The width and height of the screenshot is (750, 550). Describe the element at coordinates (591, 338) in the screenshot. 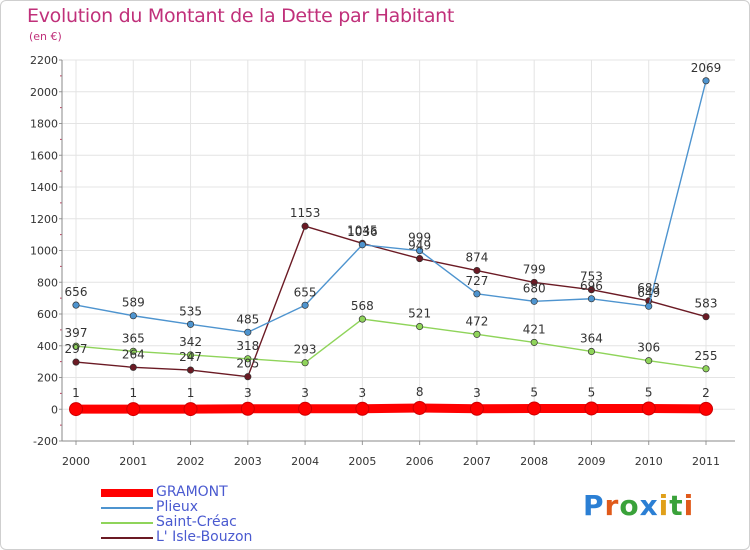

I see `data-label: 364` at that location.